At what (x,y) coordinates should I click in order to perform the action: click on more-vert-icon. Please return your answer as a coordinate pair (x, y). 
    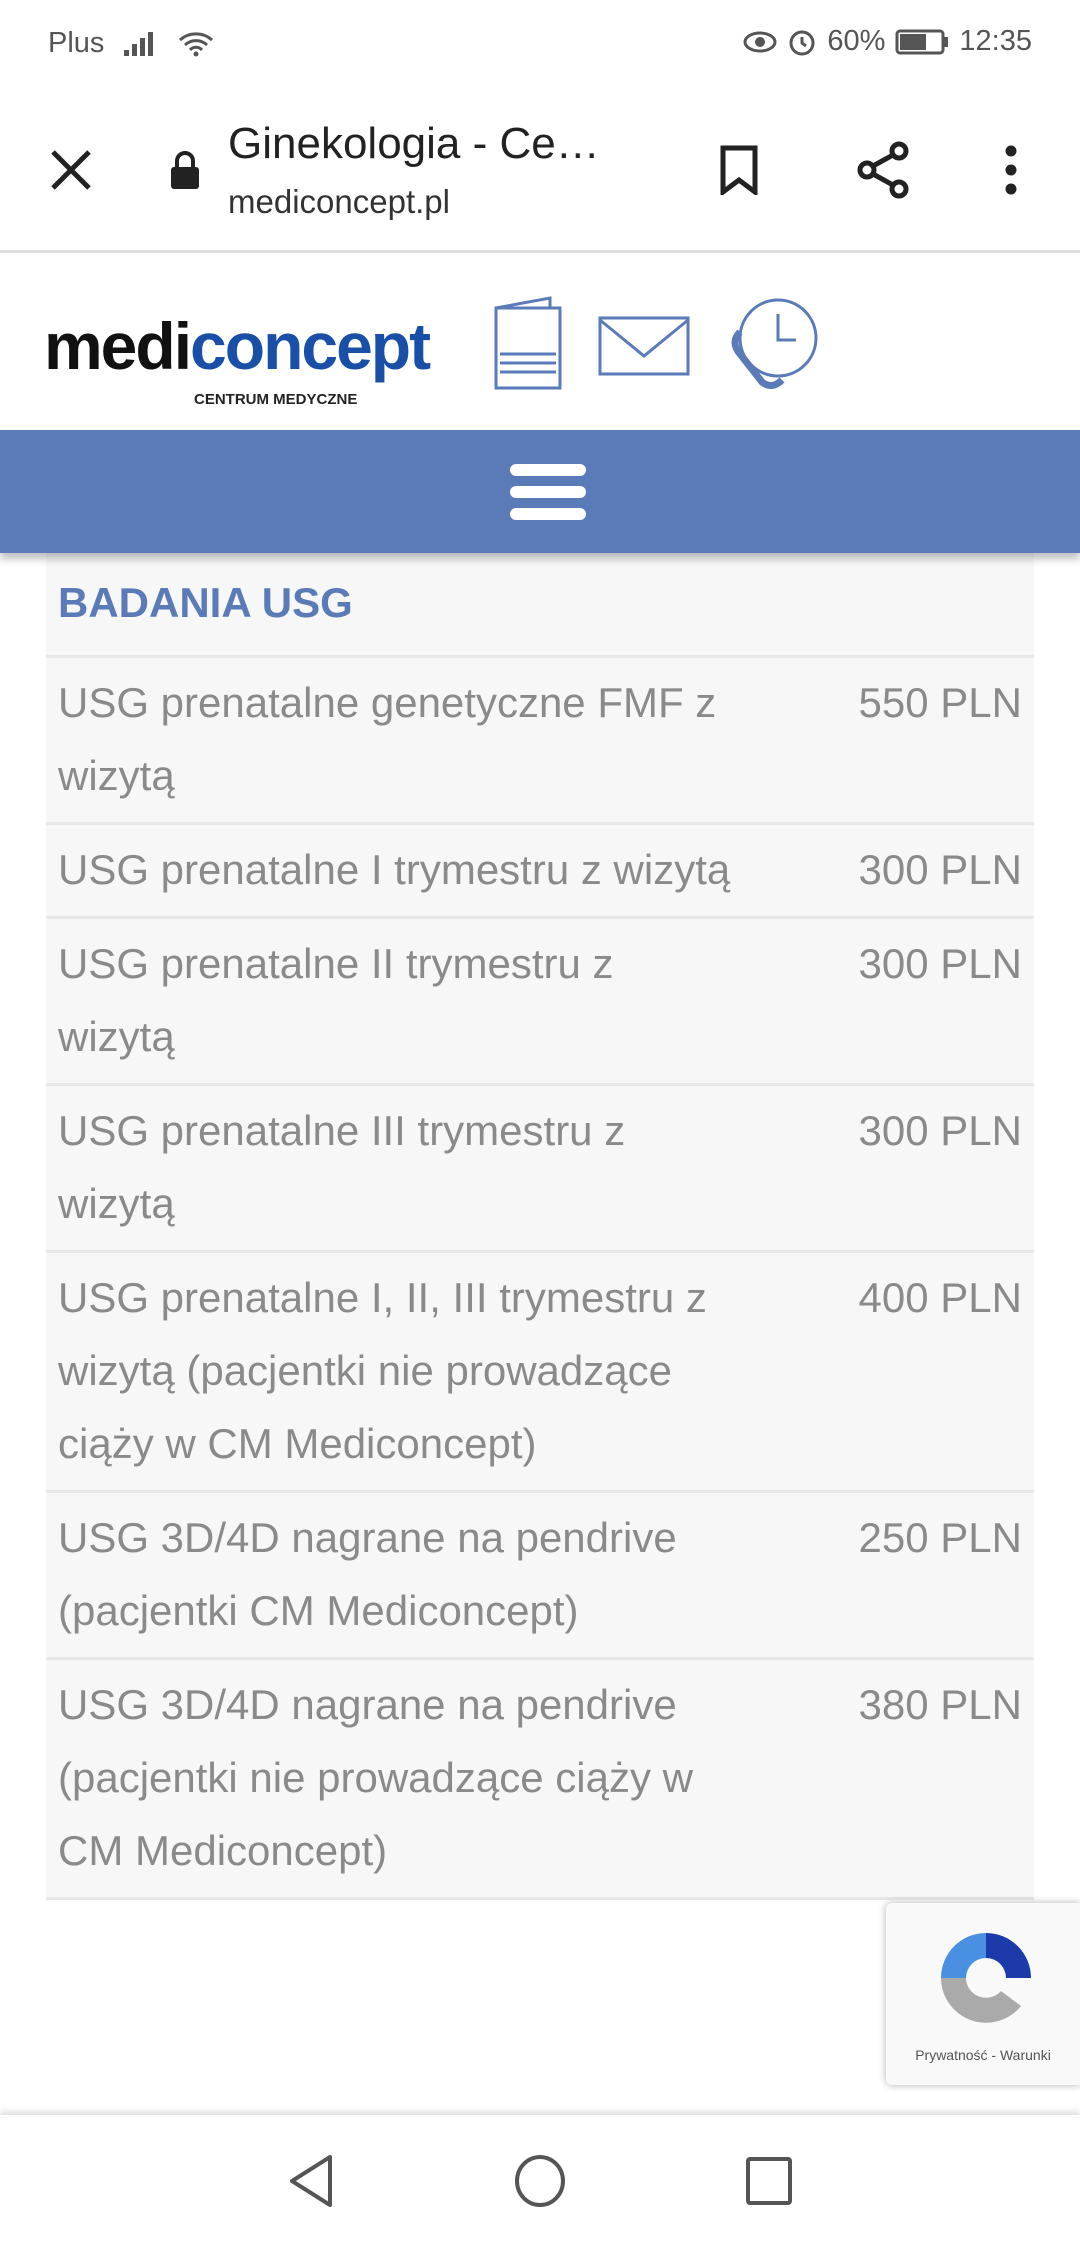
    Looking at the image, I should click on (1011, 170).